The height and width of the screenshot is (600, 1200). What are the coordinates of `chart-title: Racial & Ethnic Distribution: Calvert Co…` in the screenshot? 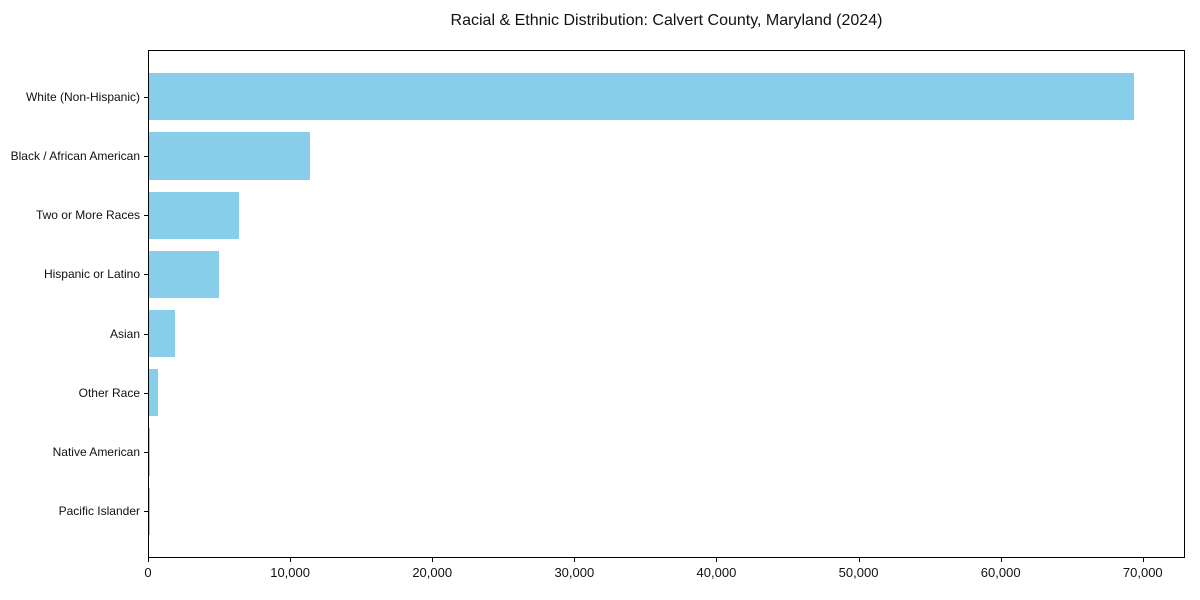 It's located at (666, 20).